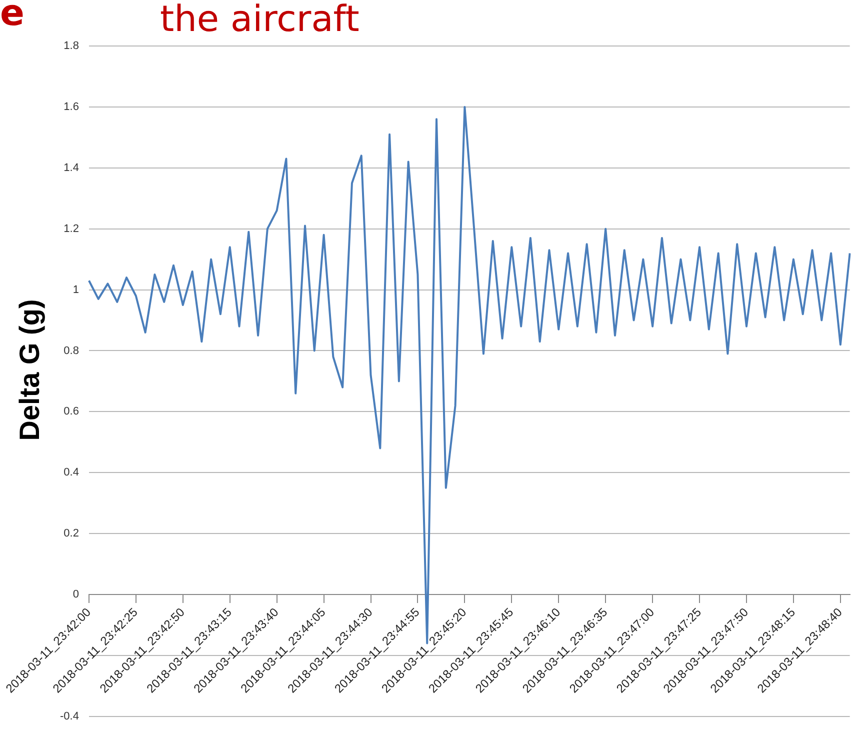  Describe the element at coordinates (71, 228) in the screenshot. I see `y-tick-label: 1.2` at that location.